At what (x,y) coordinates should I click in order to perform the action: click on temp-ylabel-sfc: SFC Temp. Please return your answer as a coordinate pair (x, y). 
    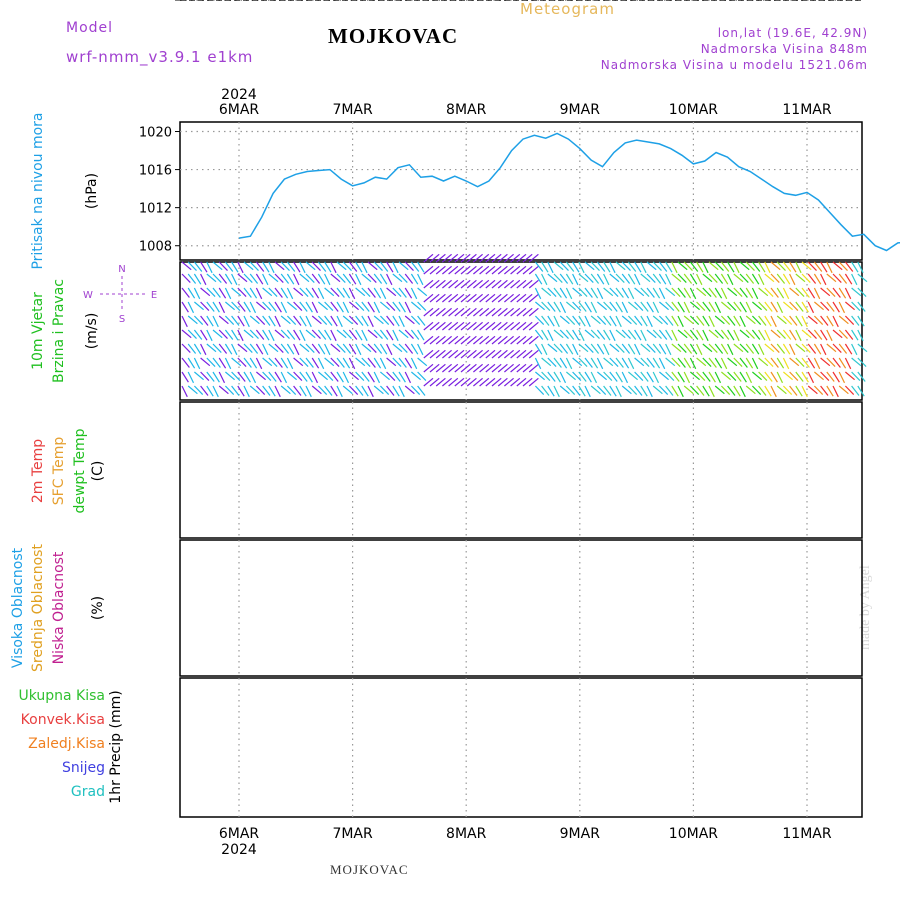
    Looking at the image, I should click on (59, 471).